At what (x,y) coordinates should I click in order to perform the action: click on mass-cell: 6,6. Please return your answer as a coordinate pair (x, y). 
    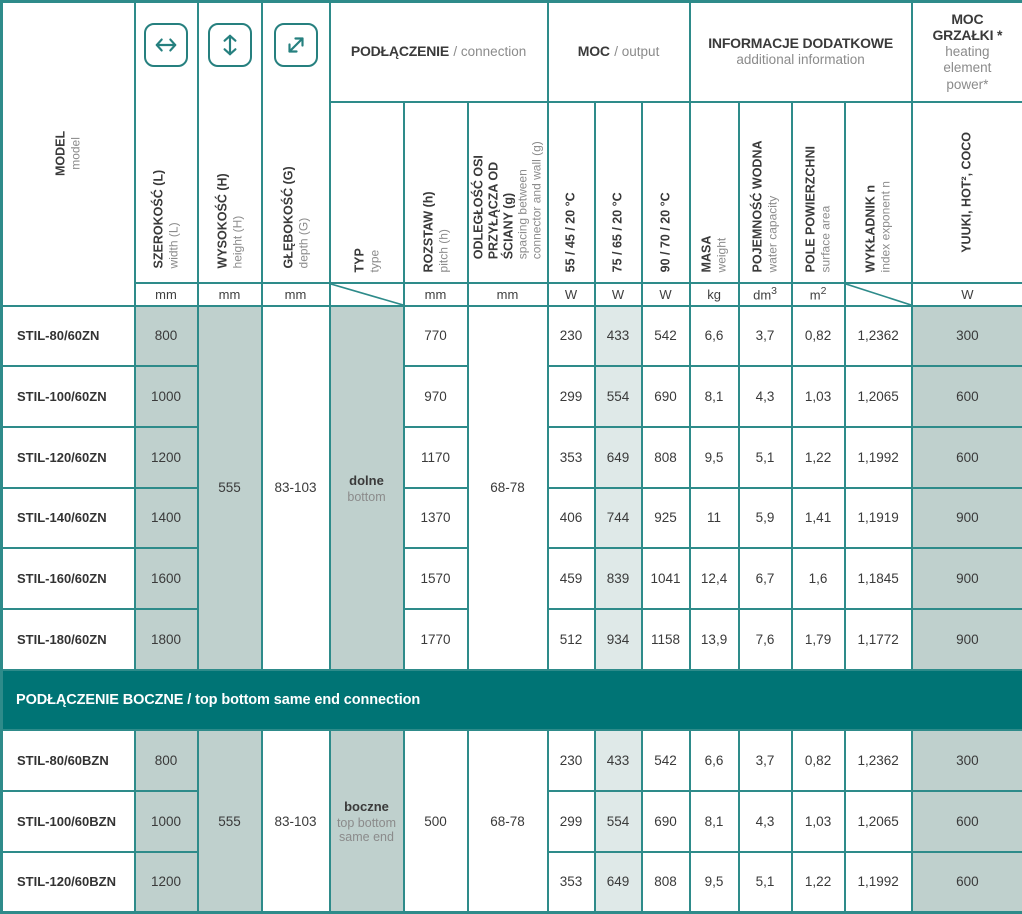
    Looking at the image, I should click on (714, 336).